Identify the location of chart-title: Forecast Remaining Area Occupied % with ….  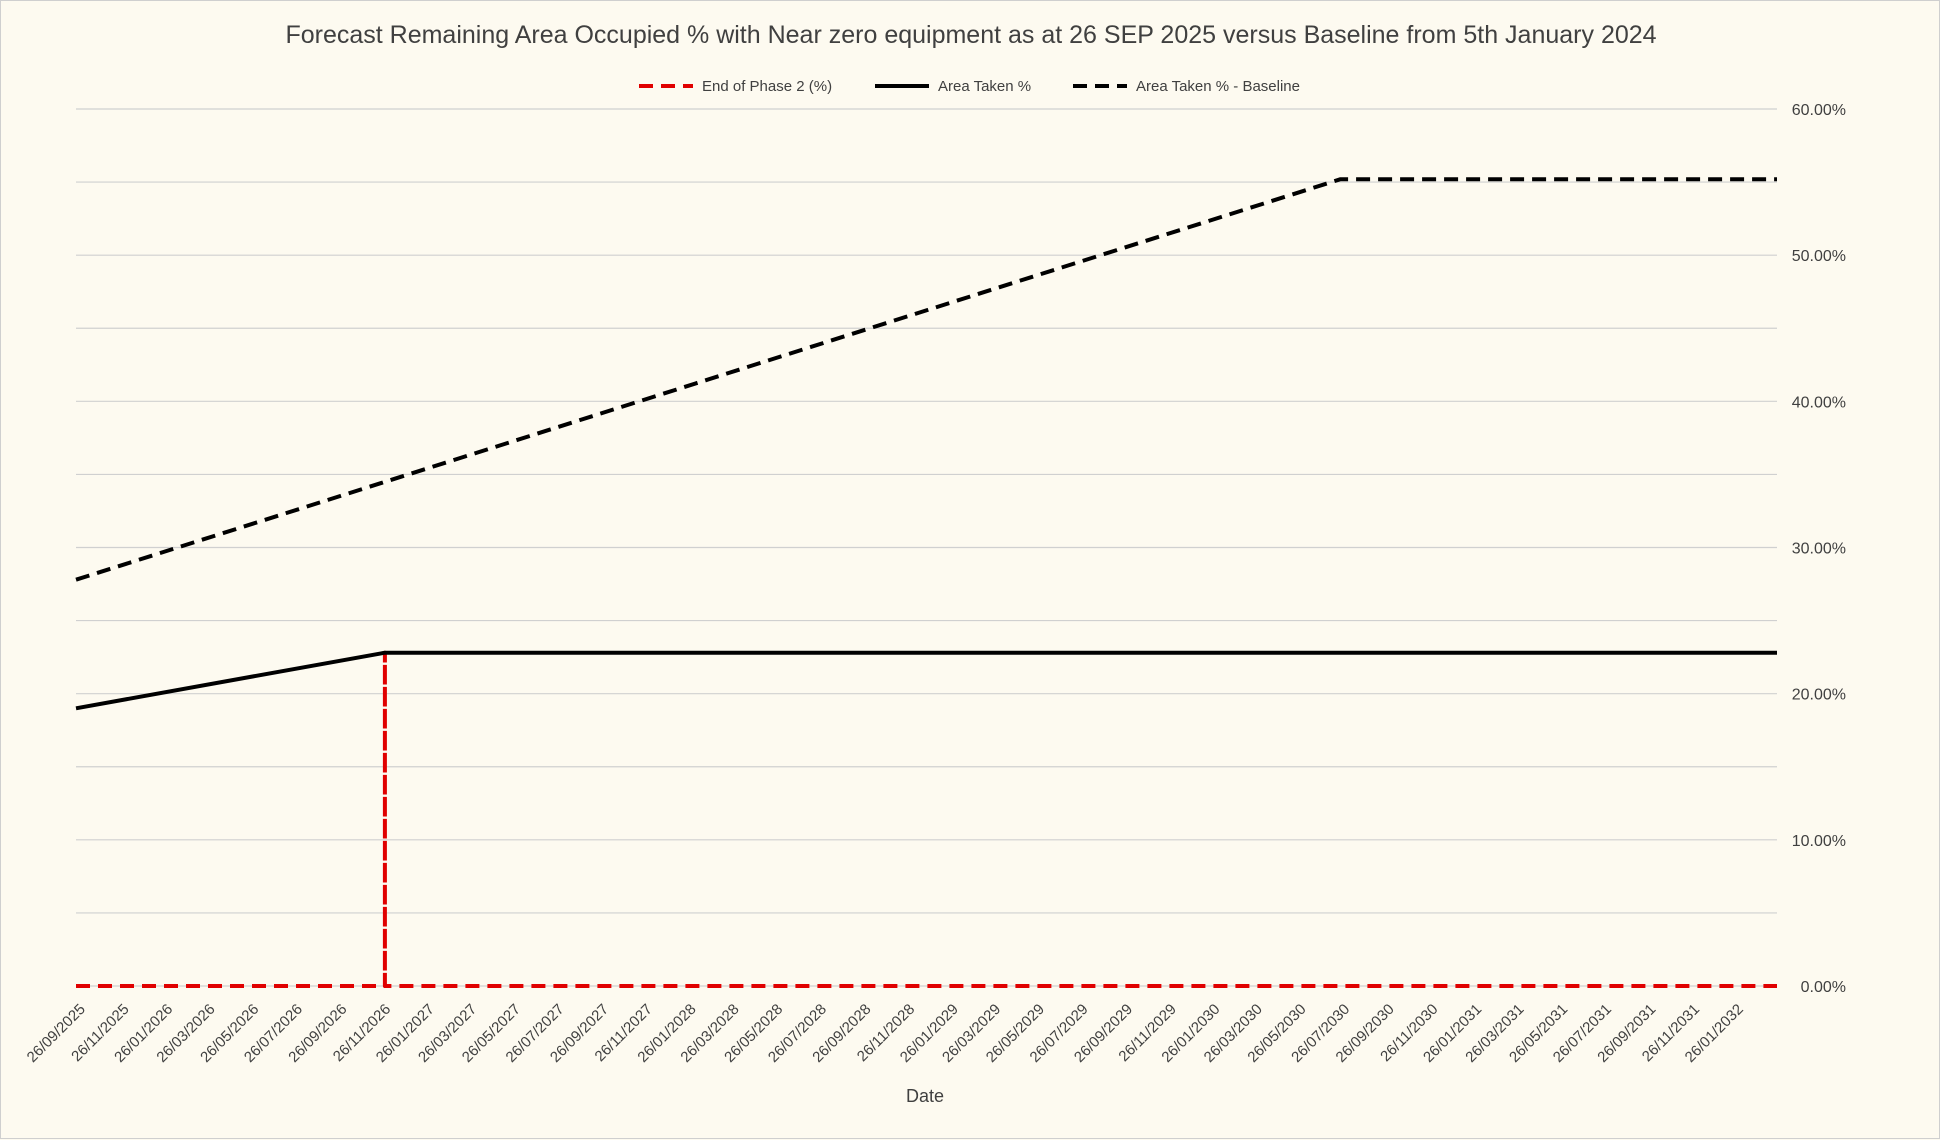
(970, 35).